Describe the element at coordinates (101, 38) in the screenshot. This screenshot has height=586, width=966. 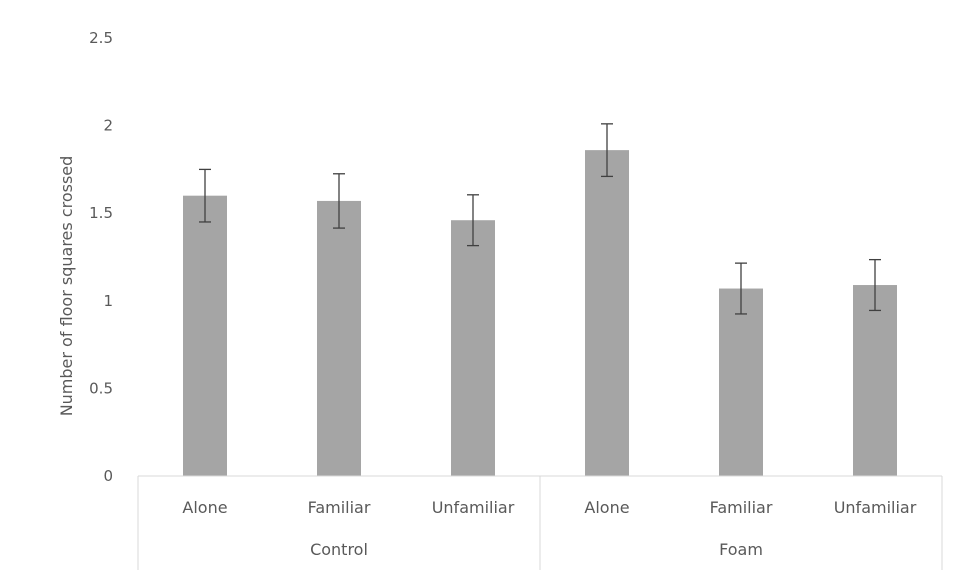
I see `y-tick-label: 2.5` at that location.